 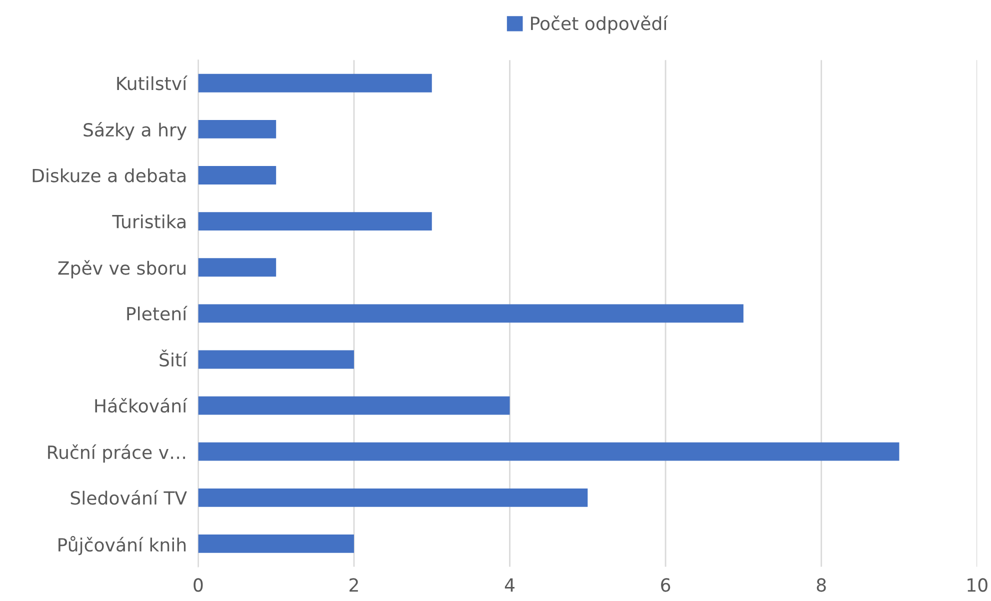 I want to click on y-tick-label: Sázky a hry, so click(x=135, y=131).